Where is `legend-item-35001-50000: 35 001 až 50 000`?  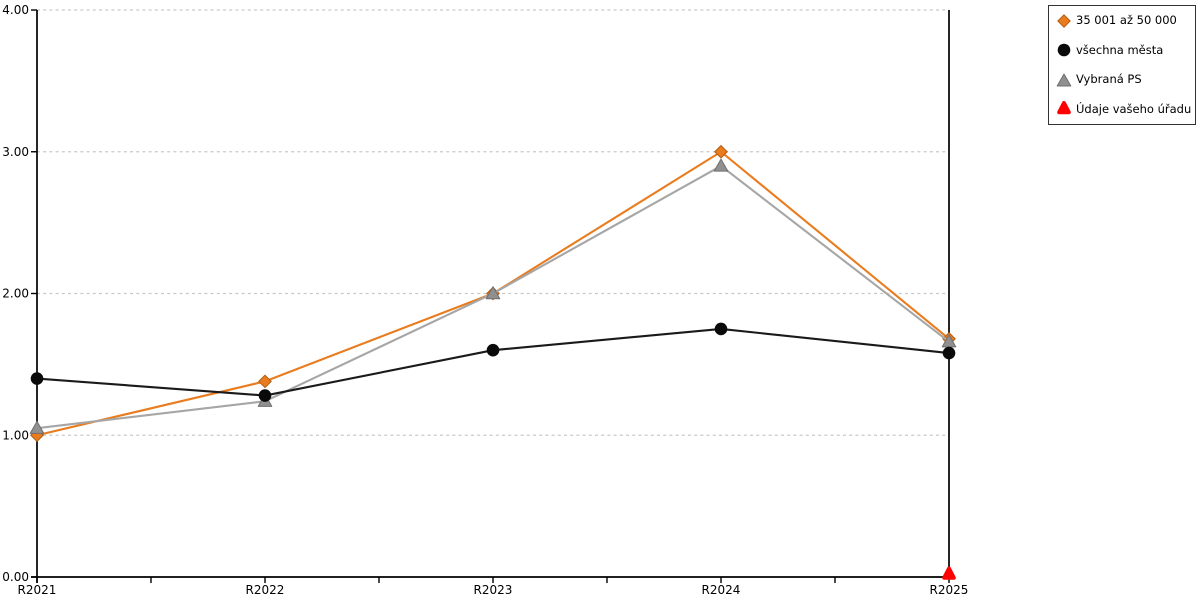 legend-item-35001-50000: 35 001 až 50 000 is located at coordinates (1125, 21).